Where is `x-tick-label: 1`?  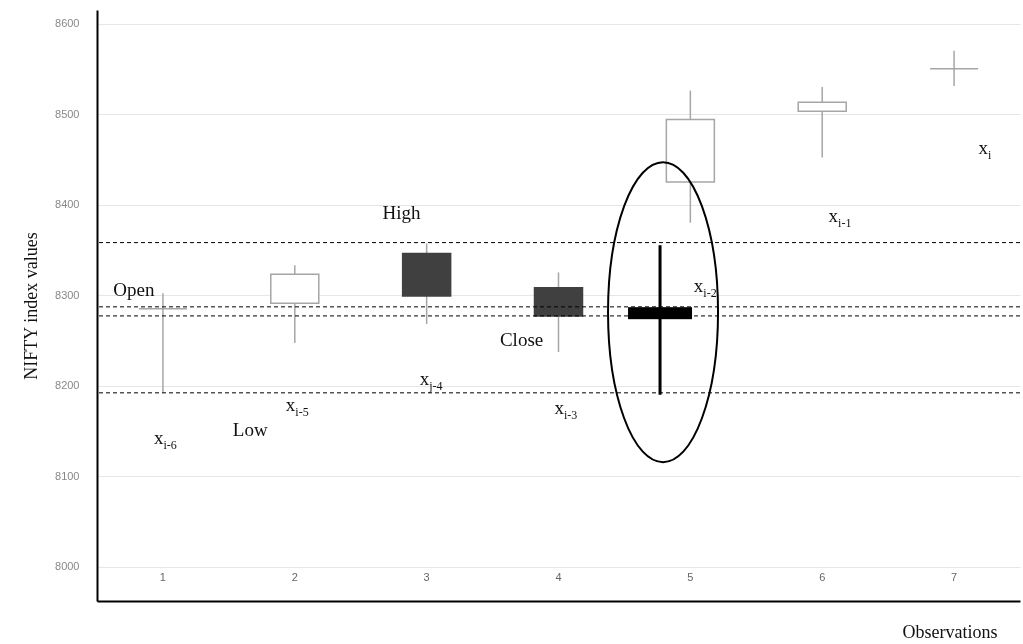 x-tick-label: 1 is located at coordinates (162, 576).